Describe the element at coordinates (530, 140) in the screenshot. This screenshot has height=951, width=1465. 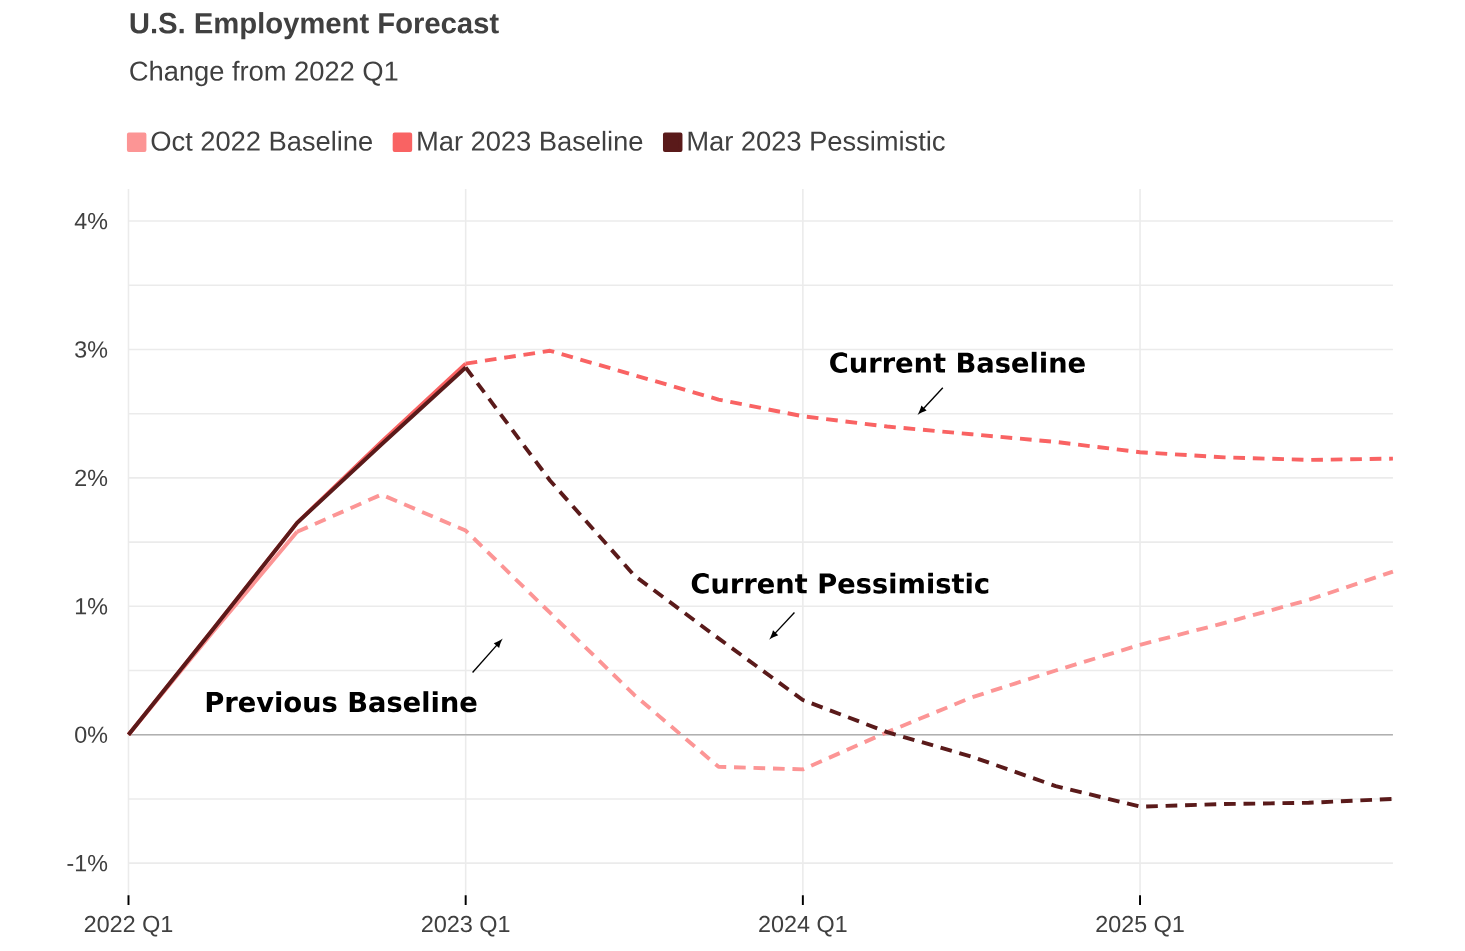
I see `legend-label: Mar 2023 Baseline` at that location.